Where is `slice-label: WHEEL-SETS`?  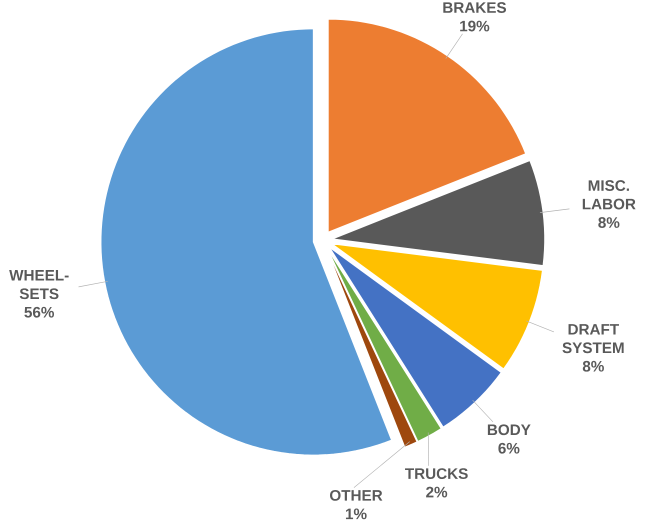
slice-label: WHEEL-SETS is located at coordinates (39, 284).